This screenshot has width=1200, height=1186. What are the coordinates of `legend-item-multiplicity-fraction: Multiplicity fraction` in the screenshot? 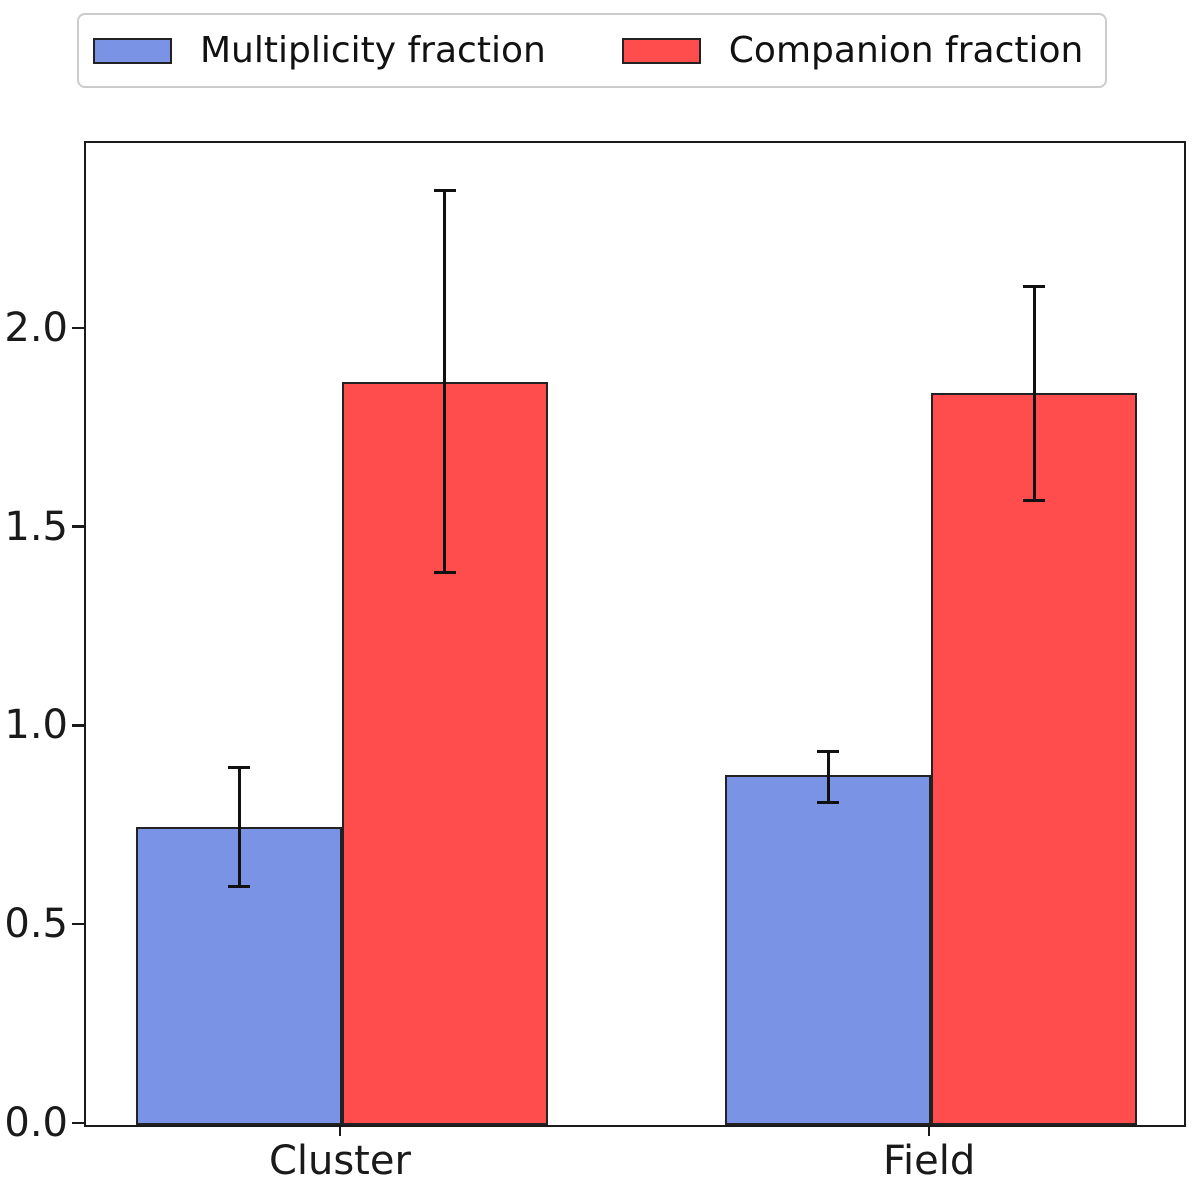 It's located at (319, 50).